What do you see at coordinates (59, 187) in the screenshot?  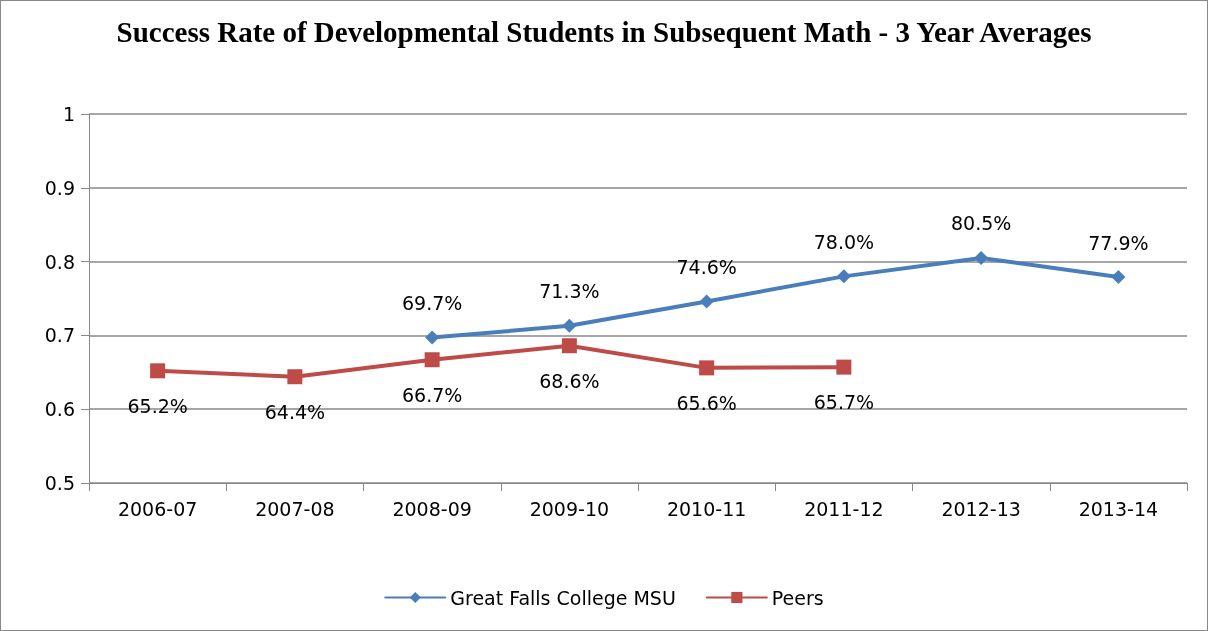 I see `y-tick-label: 0.9` at bounding box center [59, 187].